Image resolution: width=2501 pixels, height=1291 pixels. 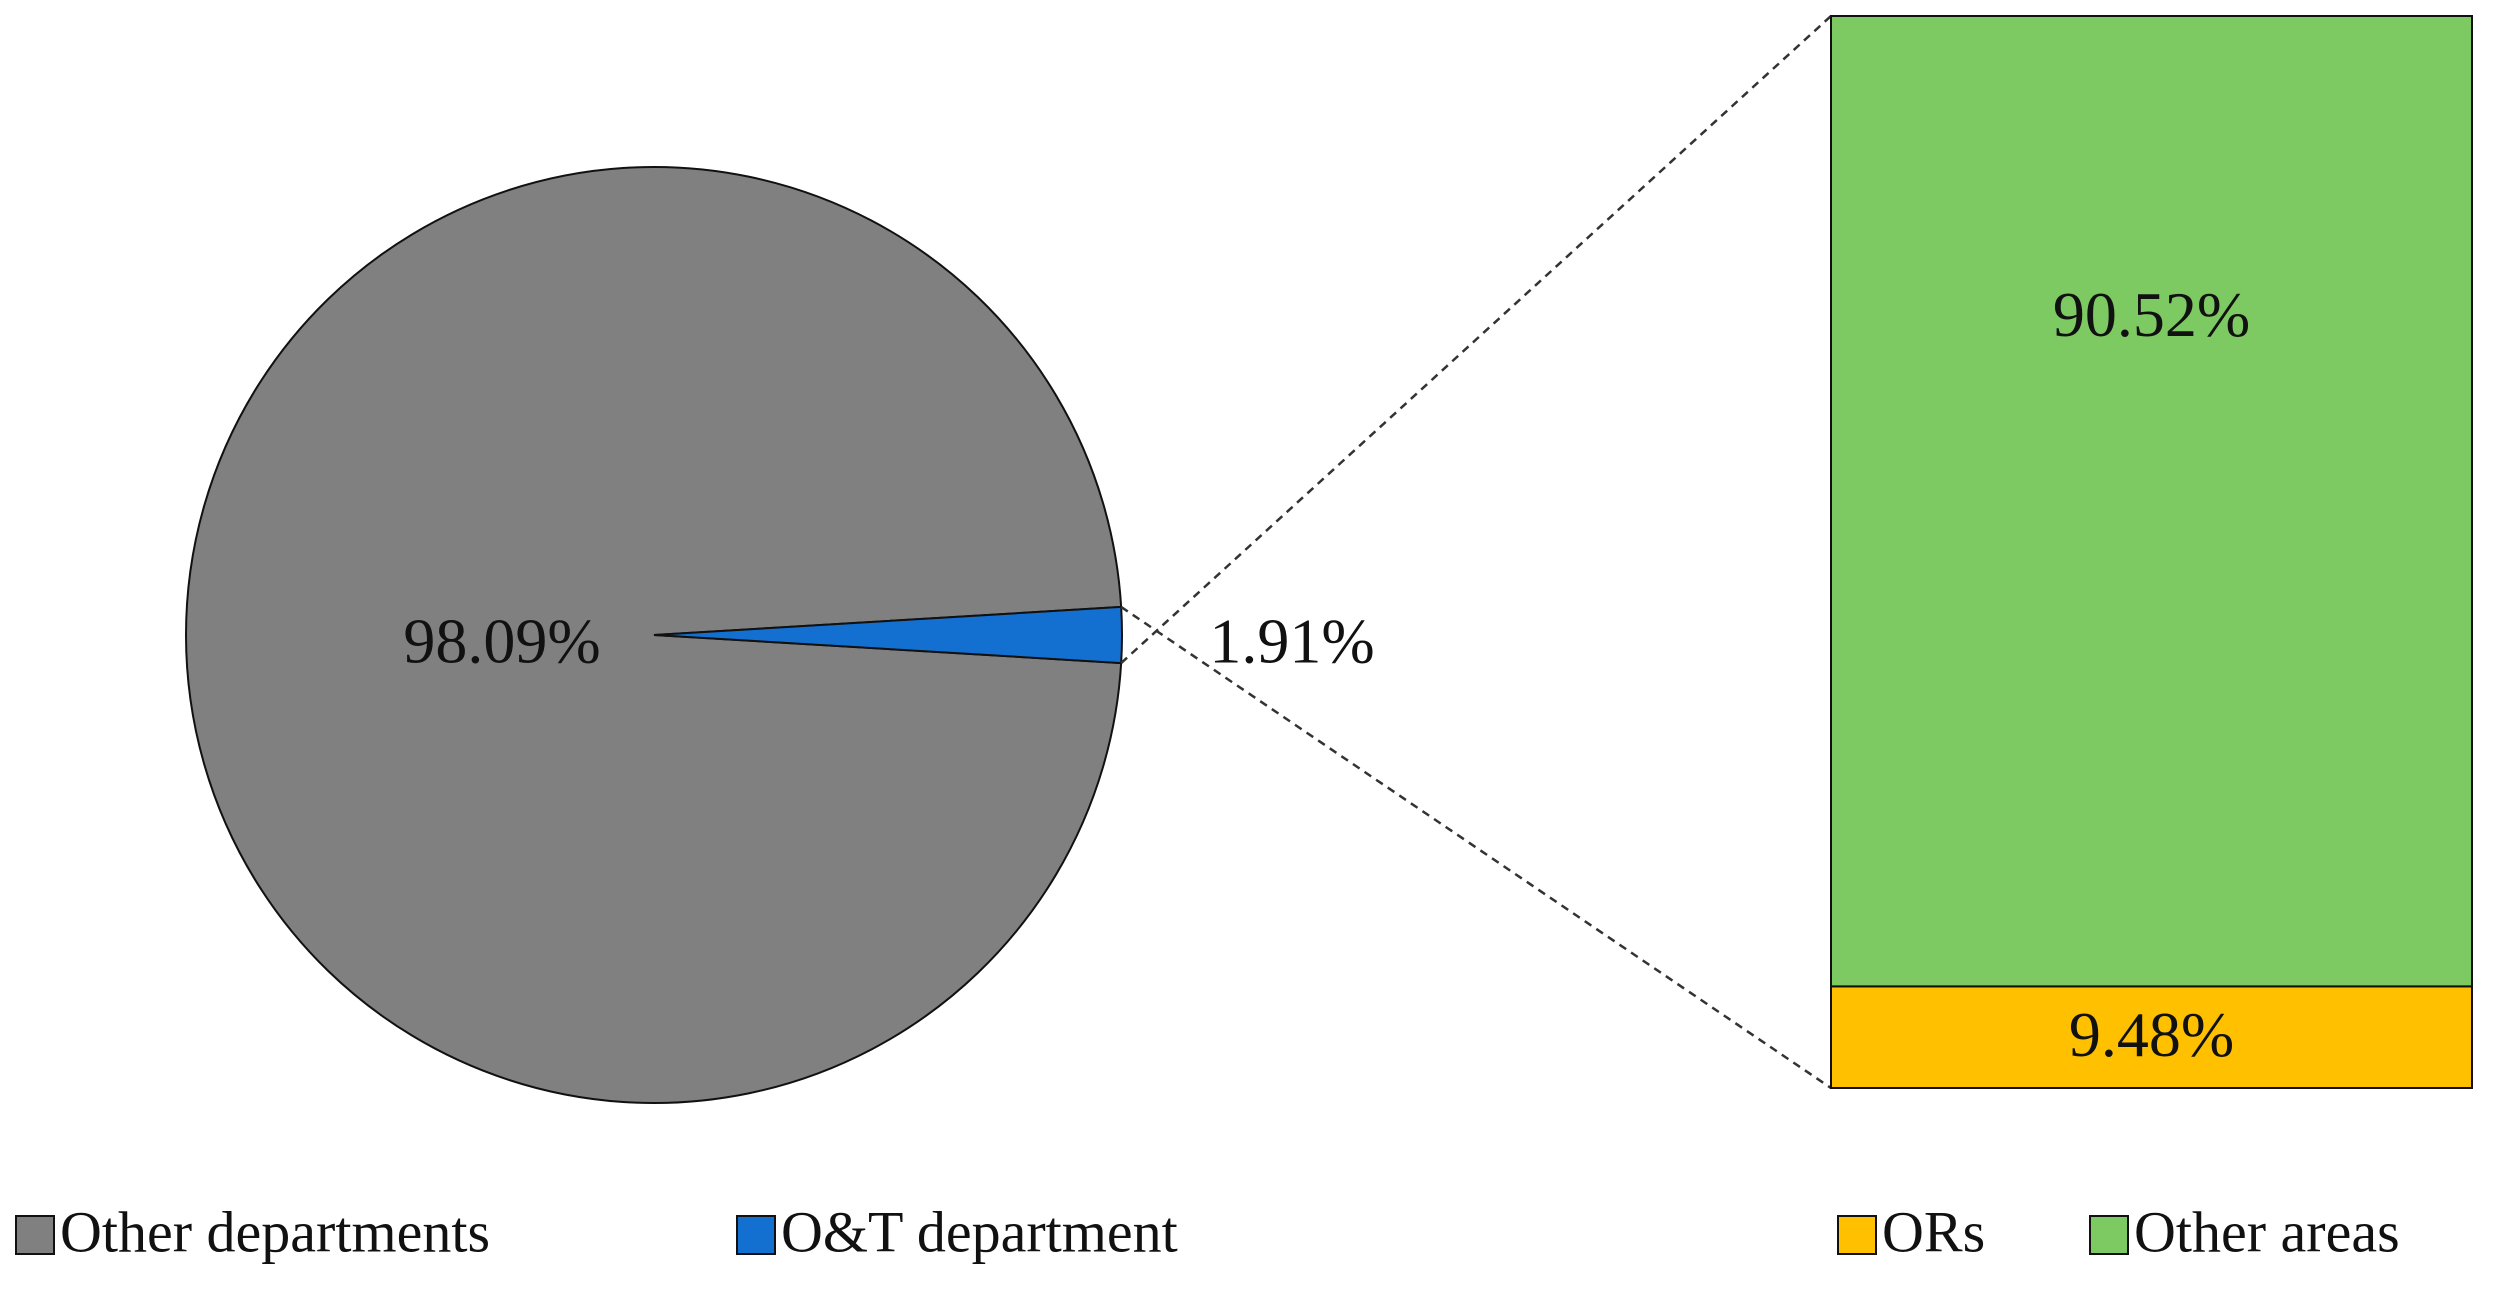 I want to click on legend-label: Other areas, so click(x=2267, y=1231).